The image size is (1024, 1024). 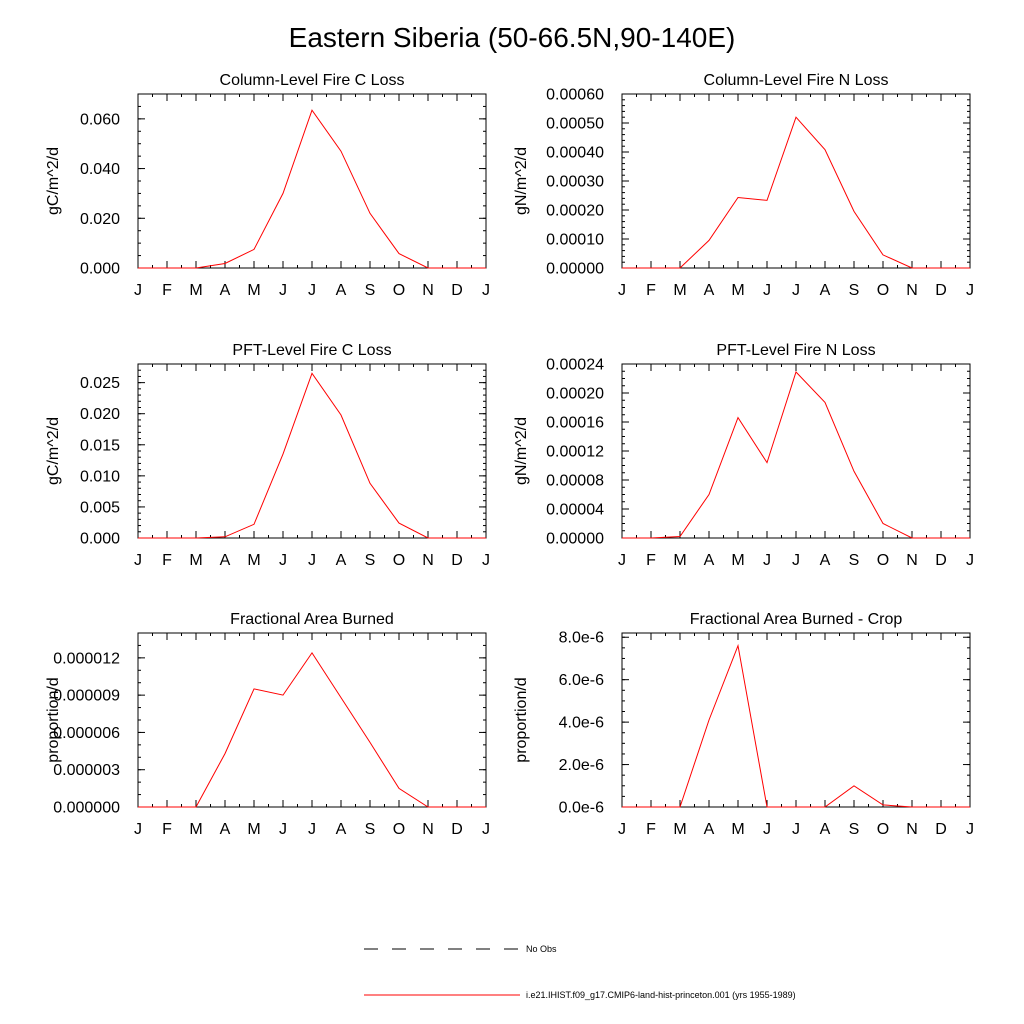 I want to click on figure-title: Eastern Siberia (50-66.5N,90-140E), so click(x=512, y=37).